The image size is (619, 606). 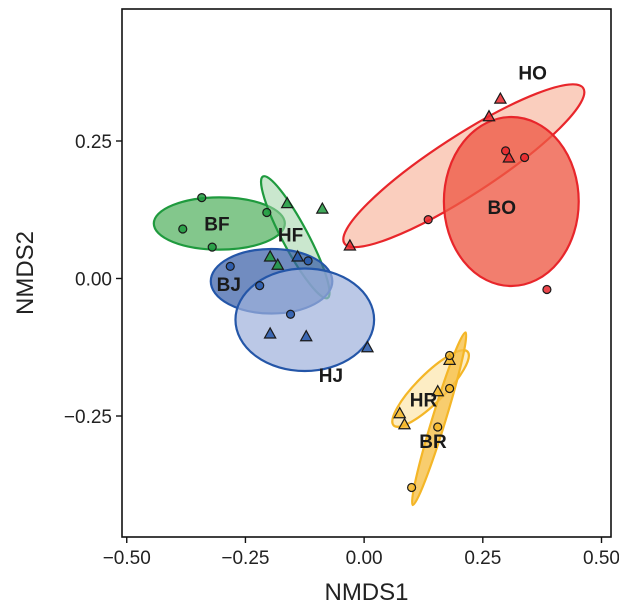 What do you see at coordinates (245, 558) in the screenshot?
I see `x-tick-label: −0.25` at bounding box center [245, 558].